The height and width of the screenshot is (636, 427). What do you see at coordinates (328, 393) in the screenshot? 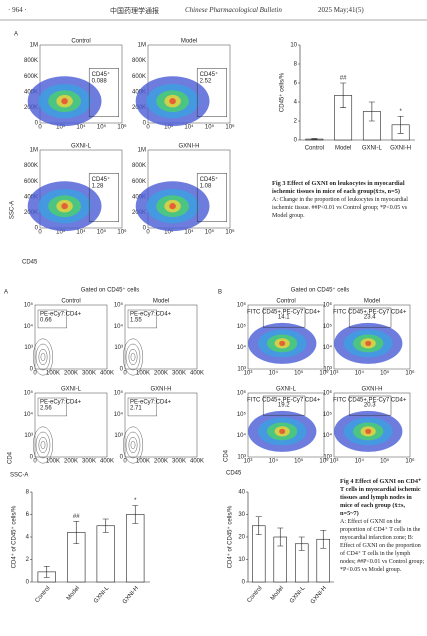
I see `y-tick-label: 10⁶` at bounding box center [328, 393].